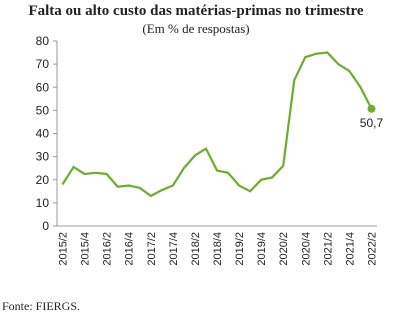  I want to click on y-tick-label: 70, so click(43, 64).